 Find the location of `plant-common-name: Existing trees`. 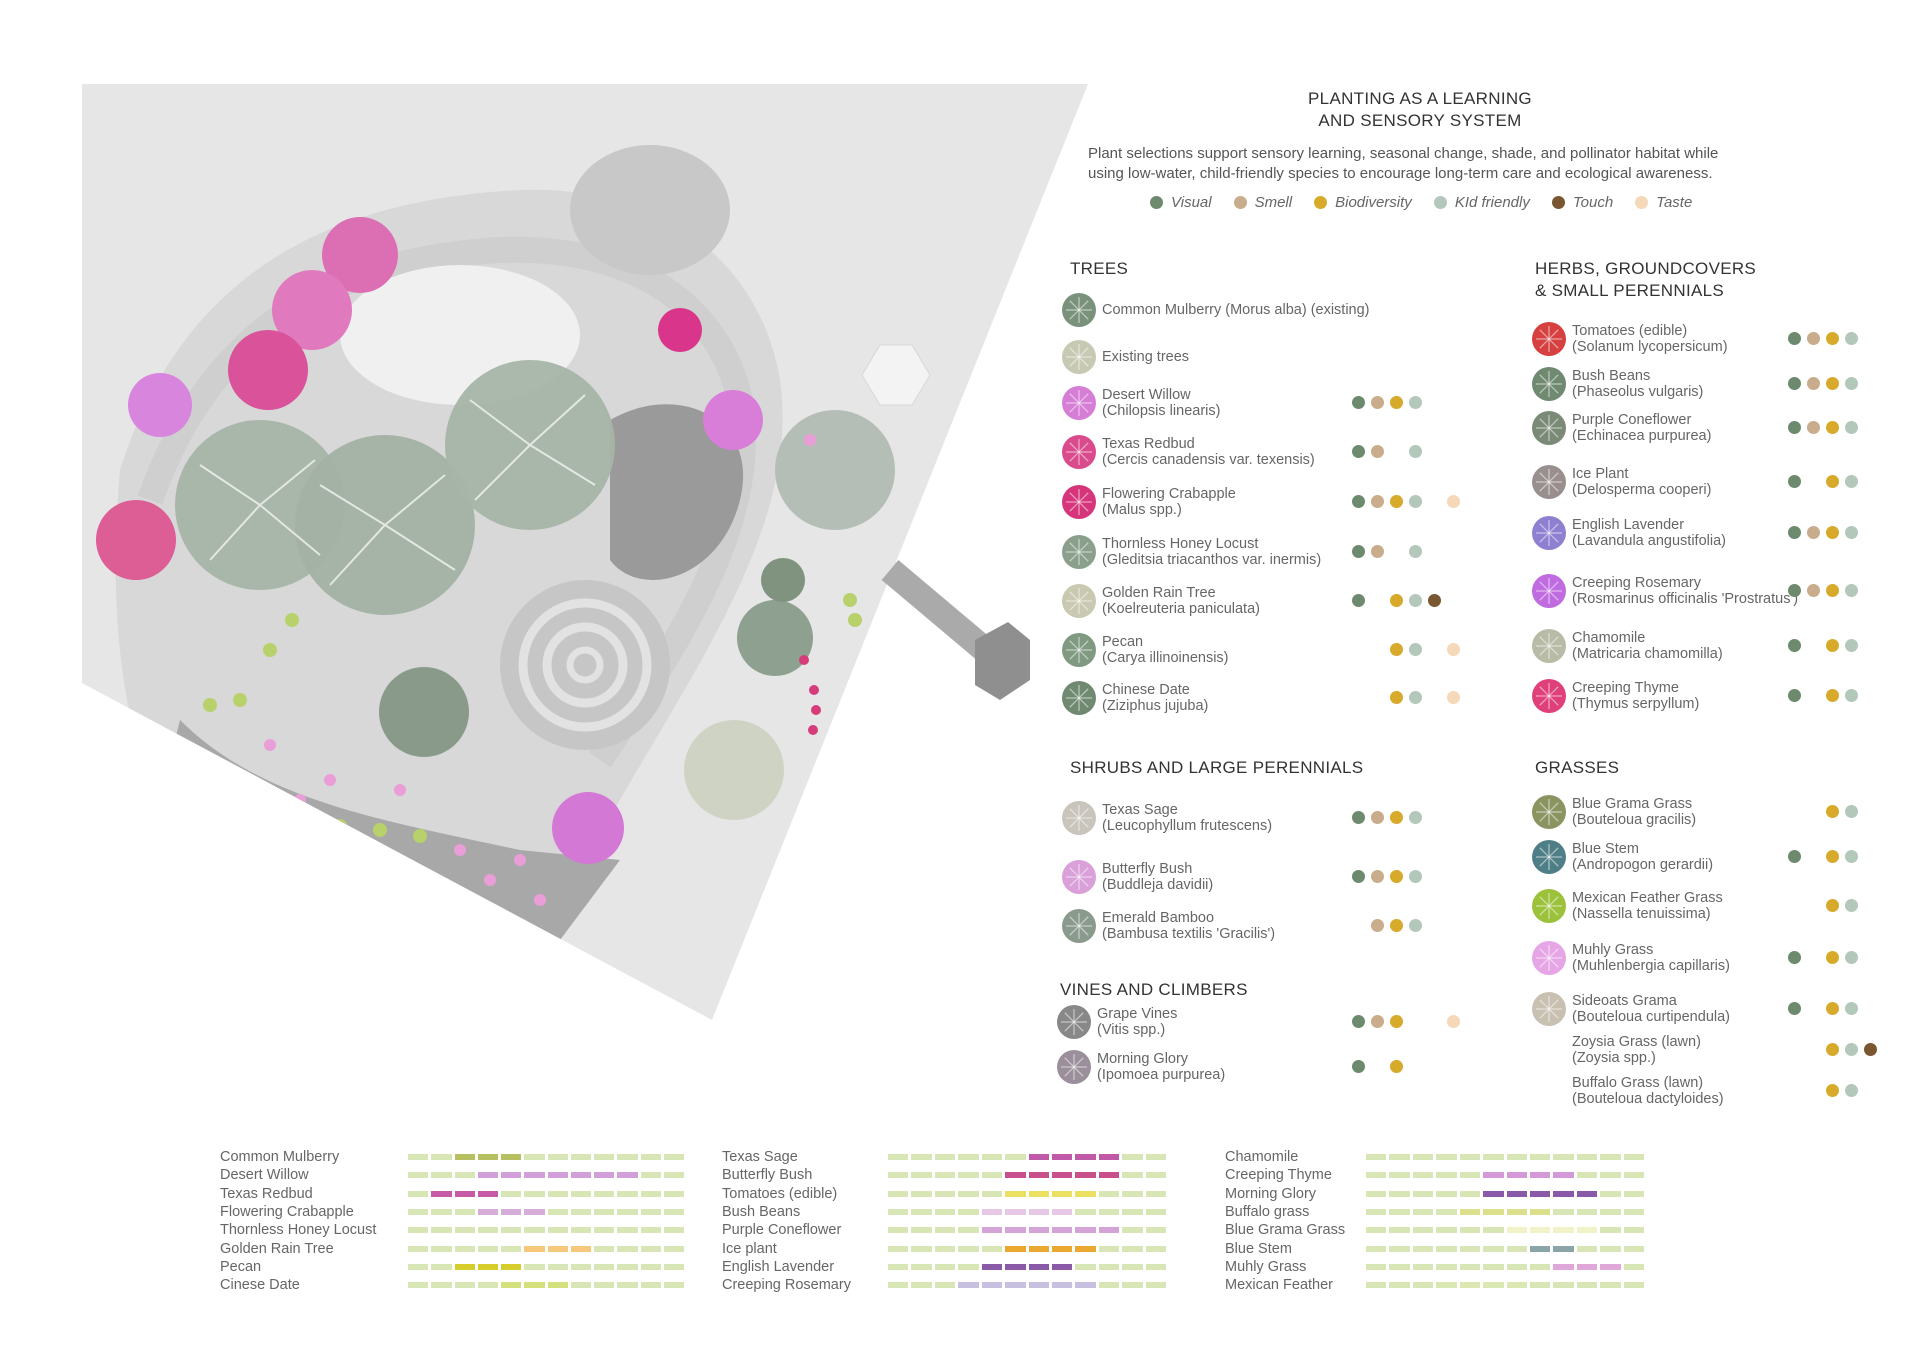

plant-common-name: Existing trees is located at coordinates (1146, 357).